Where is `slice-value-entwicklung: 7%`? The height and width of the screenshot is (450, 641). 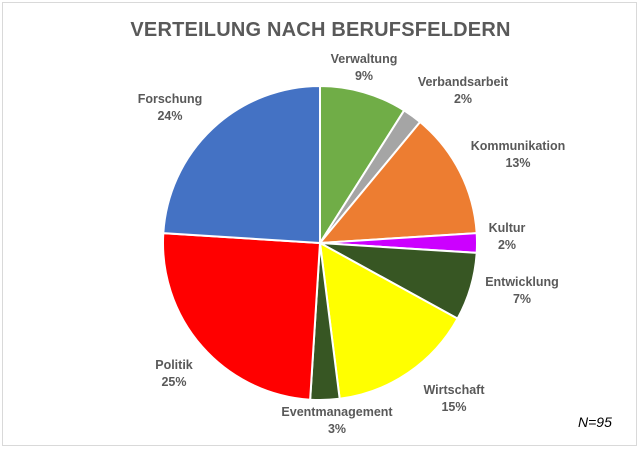
slice-value-entwicklung: 7% is located at coordinates (522, 299).